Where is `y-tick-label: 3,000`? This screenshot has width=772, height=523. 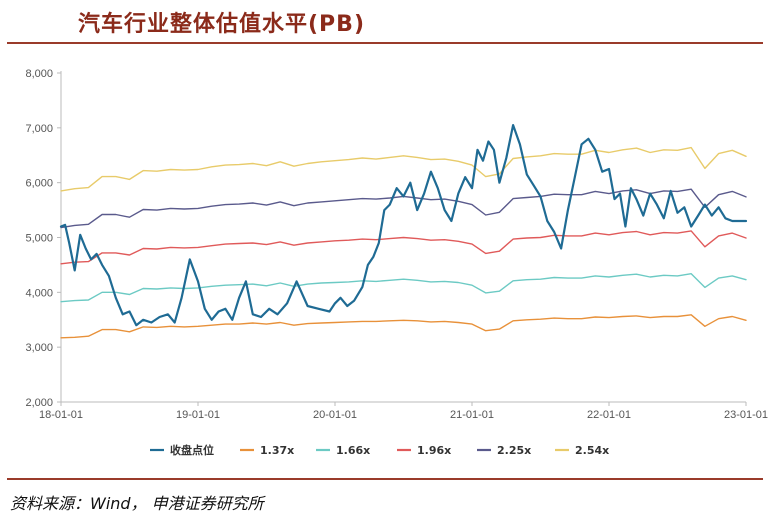
y-tick-label: 3,000 is located at coordinates (39, 348).